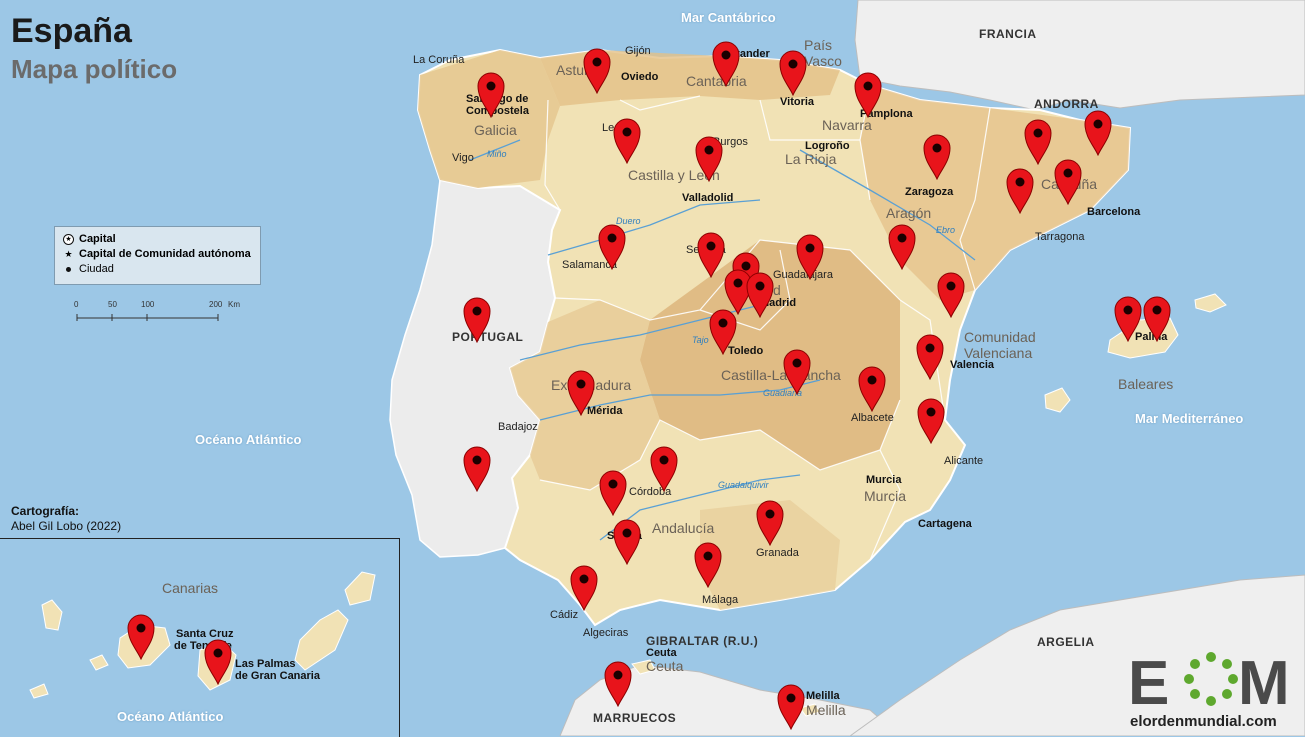 The width and height of the screenshot is (1305, 737). Describe the element at coordinates (190, 588) in the screenshot. I see `region-label-canarias: Canarias` at that location.